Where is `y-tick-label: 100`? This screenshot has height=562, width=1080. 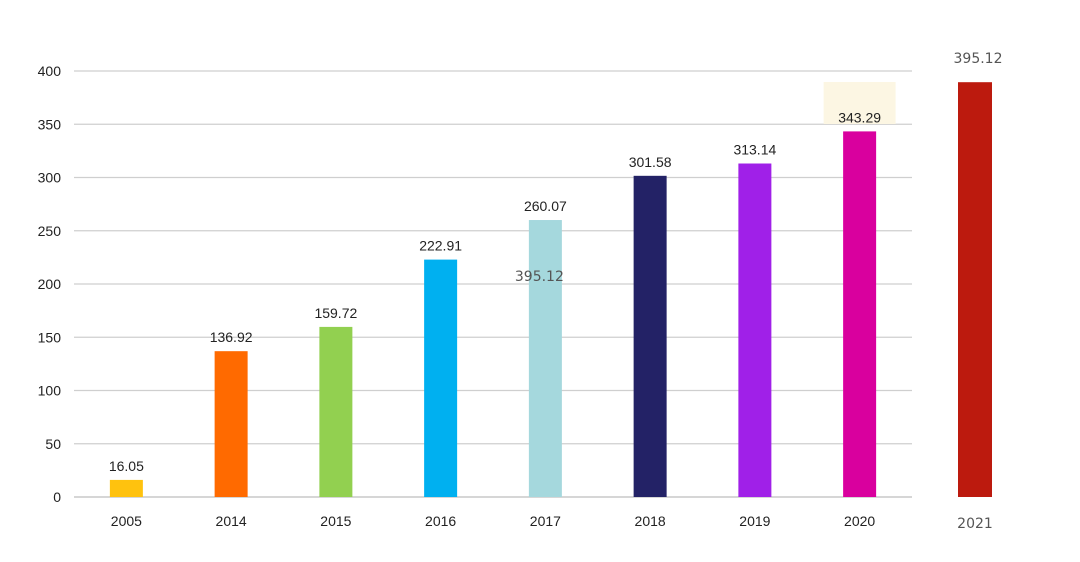
y-tick-label: 100 is located at coordinates (50, 391).